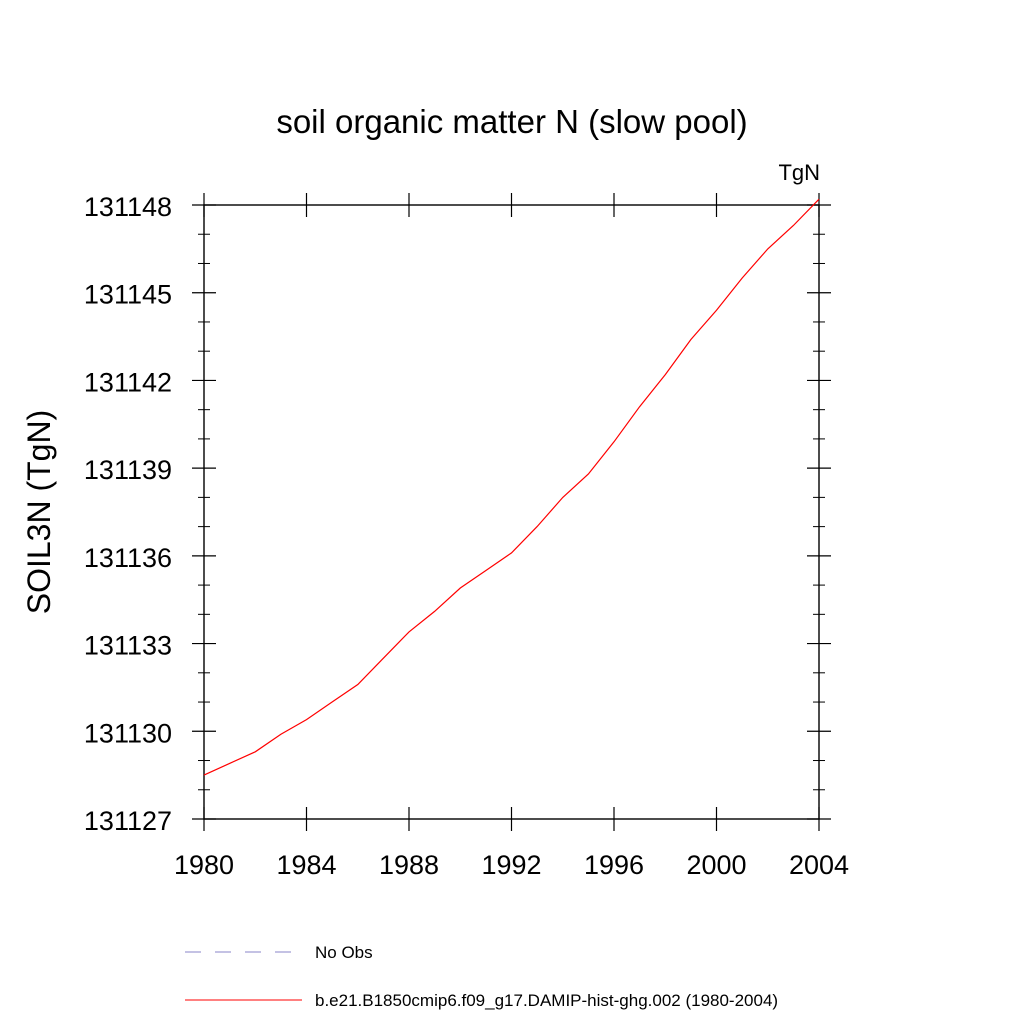 The image size is (1024, 1024). Describe the element at coordinates (128, 646) in the screenshot. I see `y-tick-label: 131133` at that location.